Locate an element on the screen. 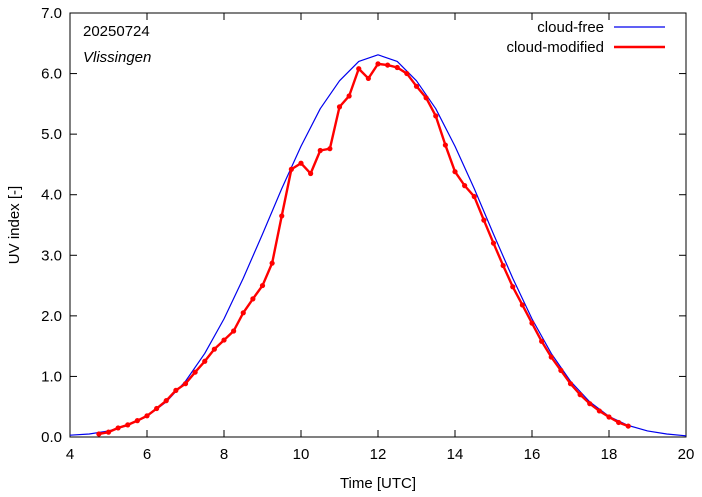  annotation-date: 20250724 is located at coordinates (116, 31).